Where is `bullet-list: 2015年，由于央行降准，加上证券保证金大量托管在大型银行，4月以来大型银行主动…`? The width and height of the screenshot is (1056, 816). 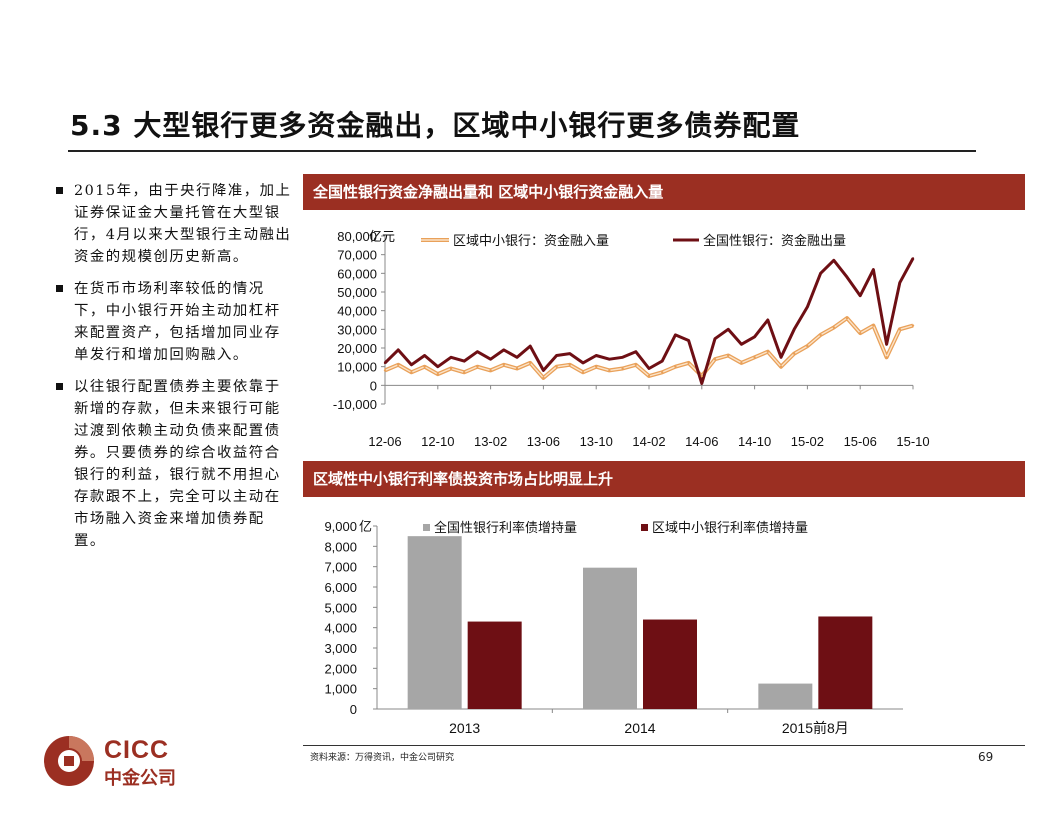
bullet-list: 2015年，由于央行降准，加上证券保证金大量托管在大型银行，4月以来大型银行主动… is located at coordinates (173, 371).